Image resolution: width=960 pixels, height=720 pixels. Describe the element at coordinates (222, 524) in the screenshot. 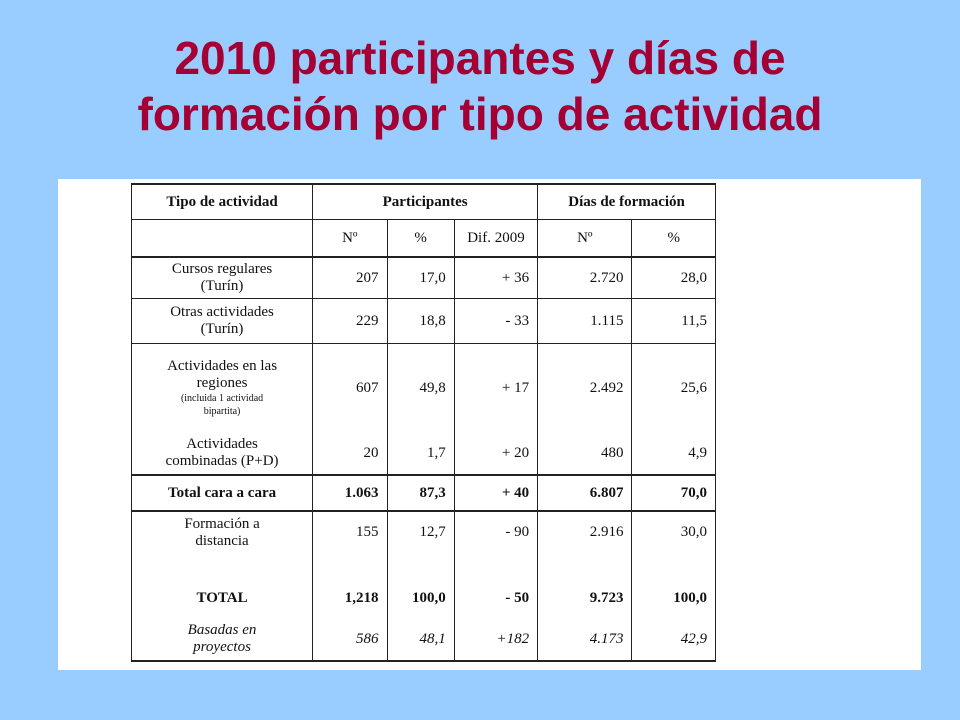

I see `row-label-line-1: Formación a` at that location.